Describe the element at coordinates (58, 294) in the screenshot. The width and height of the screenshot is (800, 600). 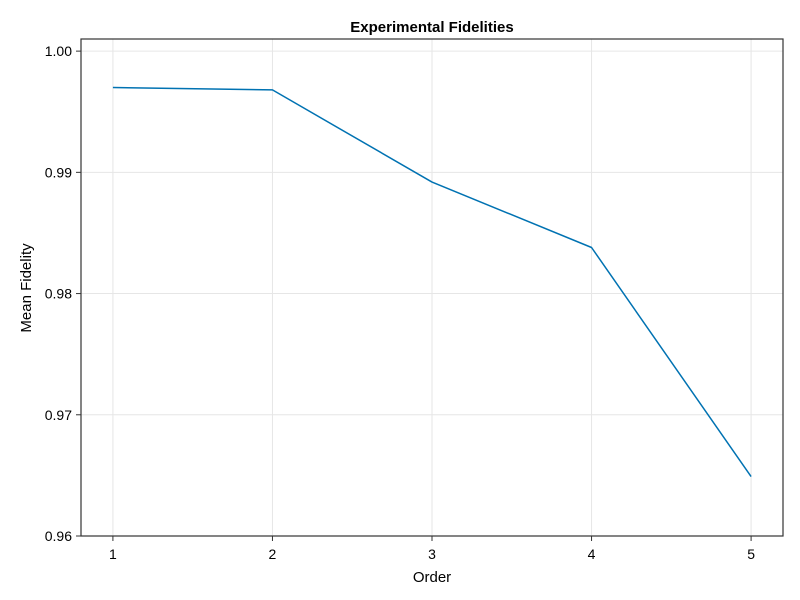
I see `y-tick-label: 0.98` at that location.